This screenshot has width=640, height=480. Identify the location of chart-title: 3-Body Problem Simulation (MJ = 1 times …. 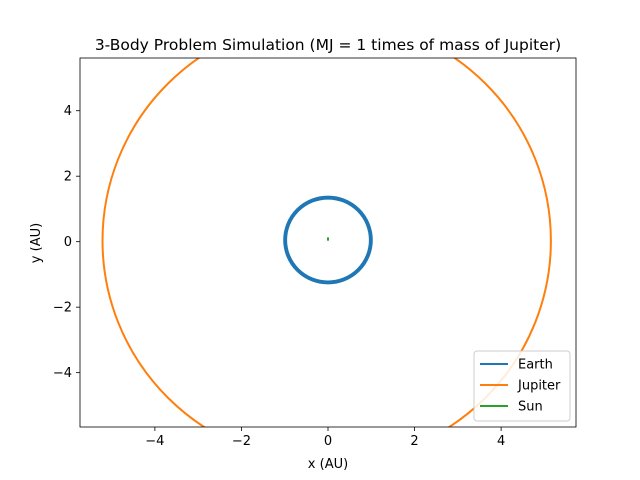
(328, 45).